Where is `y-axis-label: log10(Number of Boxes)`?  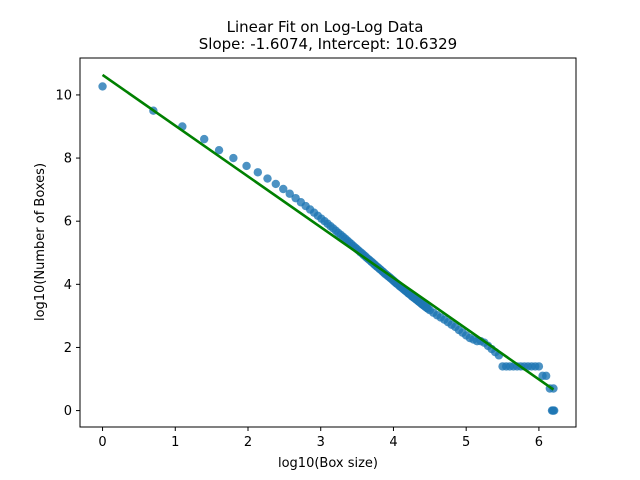
y-axis-label: log10(Number of Boxes) is located at coordinates (40, 242).